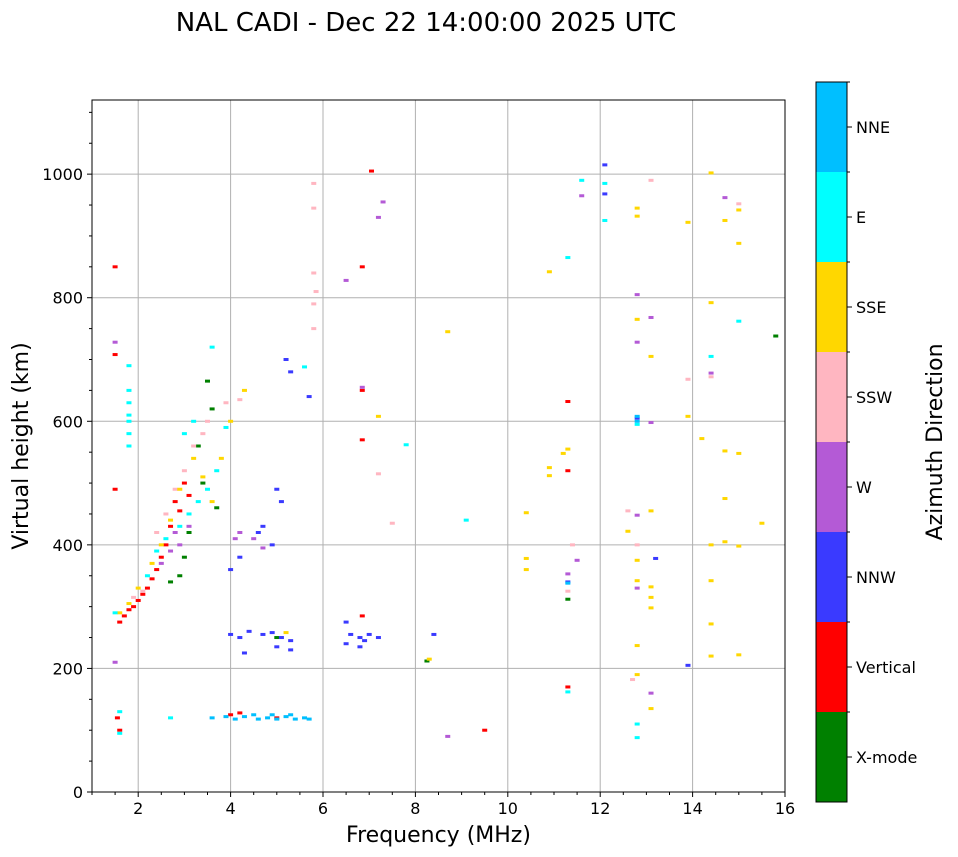 The width and height of the screenshot is (958, 857). I want to click on colorbar-label: SSW, so click(874, 397).